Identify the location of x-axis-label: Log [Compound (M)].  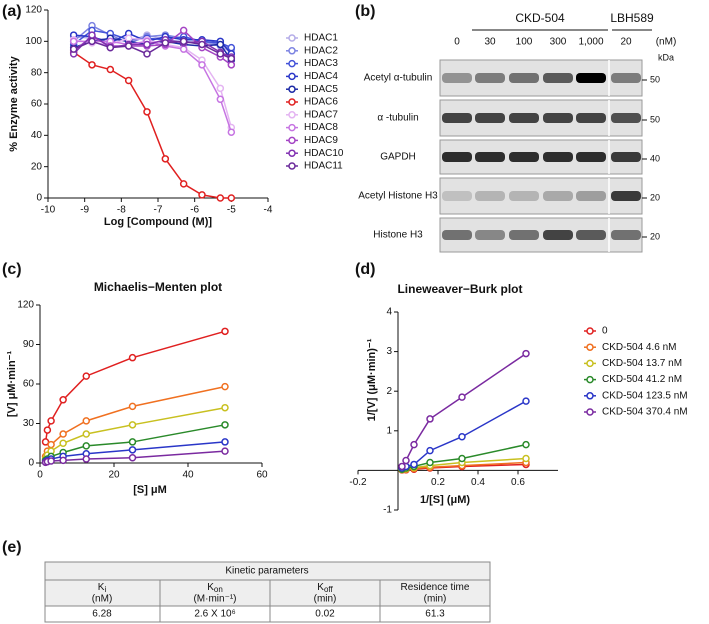
(158, 222).